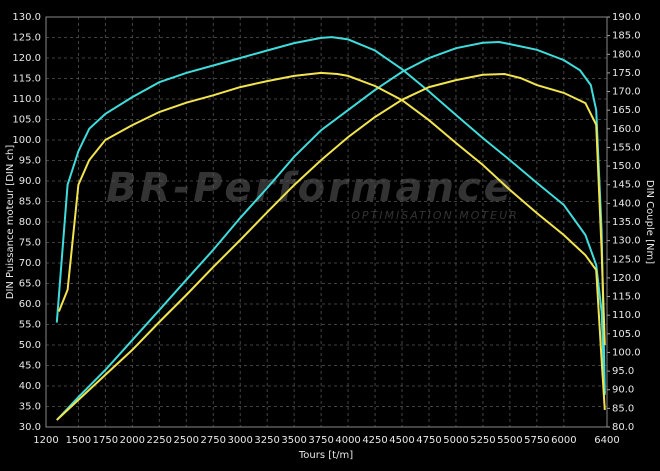  What do you see at coordinates (374, 440) in the screenshot?
I see `x-tick-label: 4250` at bounding box center [374, 440].